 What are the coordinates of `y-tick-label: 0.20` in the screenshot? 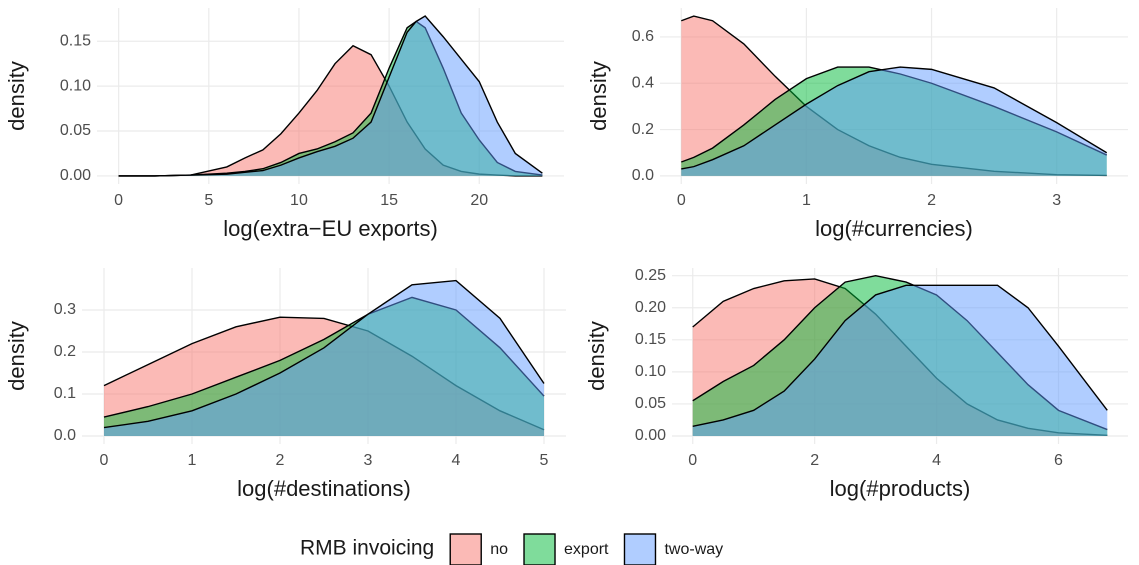 It's located at (650, 307).